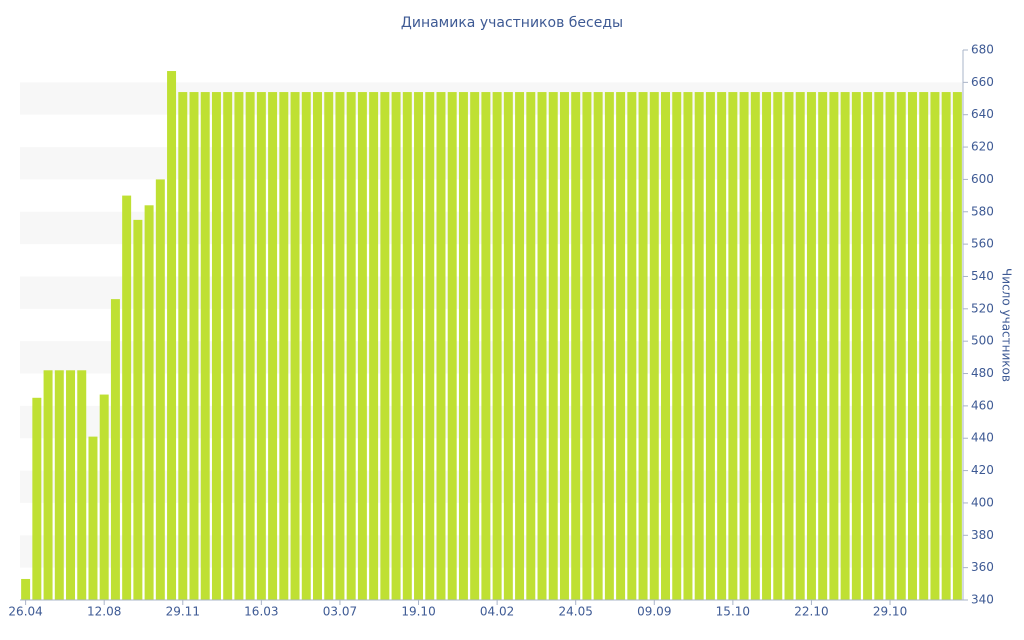 Image resolution: width=1024 pixels, height=640 pixels. What do you see at coordinates (982, 502) in the screenshot?
I see `y-tick-label: 400` at bounding box center [982, 502].